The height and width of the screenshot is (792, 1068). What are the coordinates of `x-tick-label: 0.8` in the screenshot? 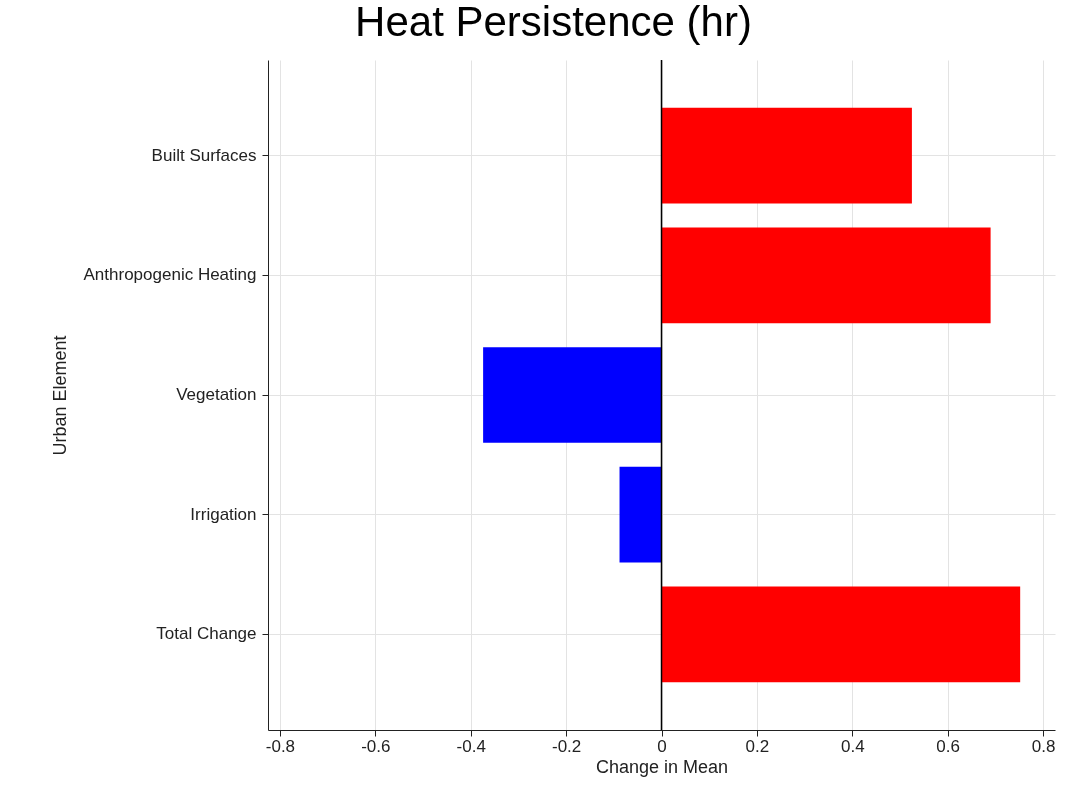 It's located at (1043, 746).